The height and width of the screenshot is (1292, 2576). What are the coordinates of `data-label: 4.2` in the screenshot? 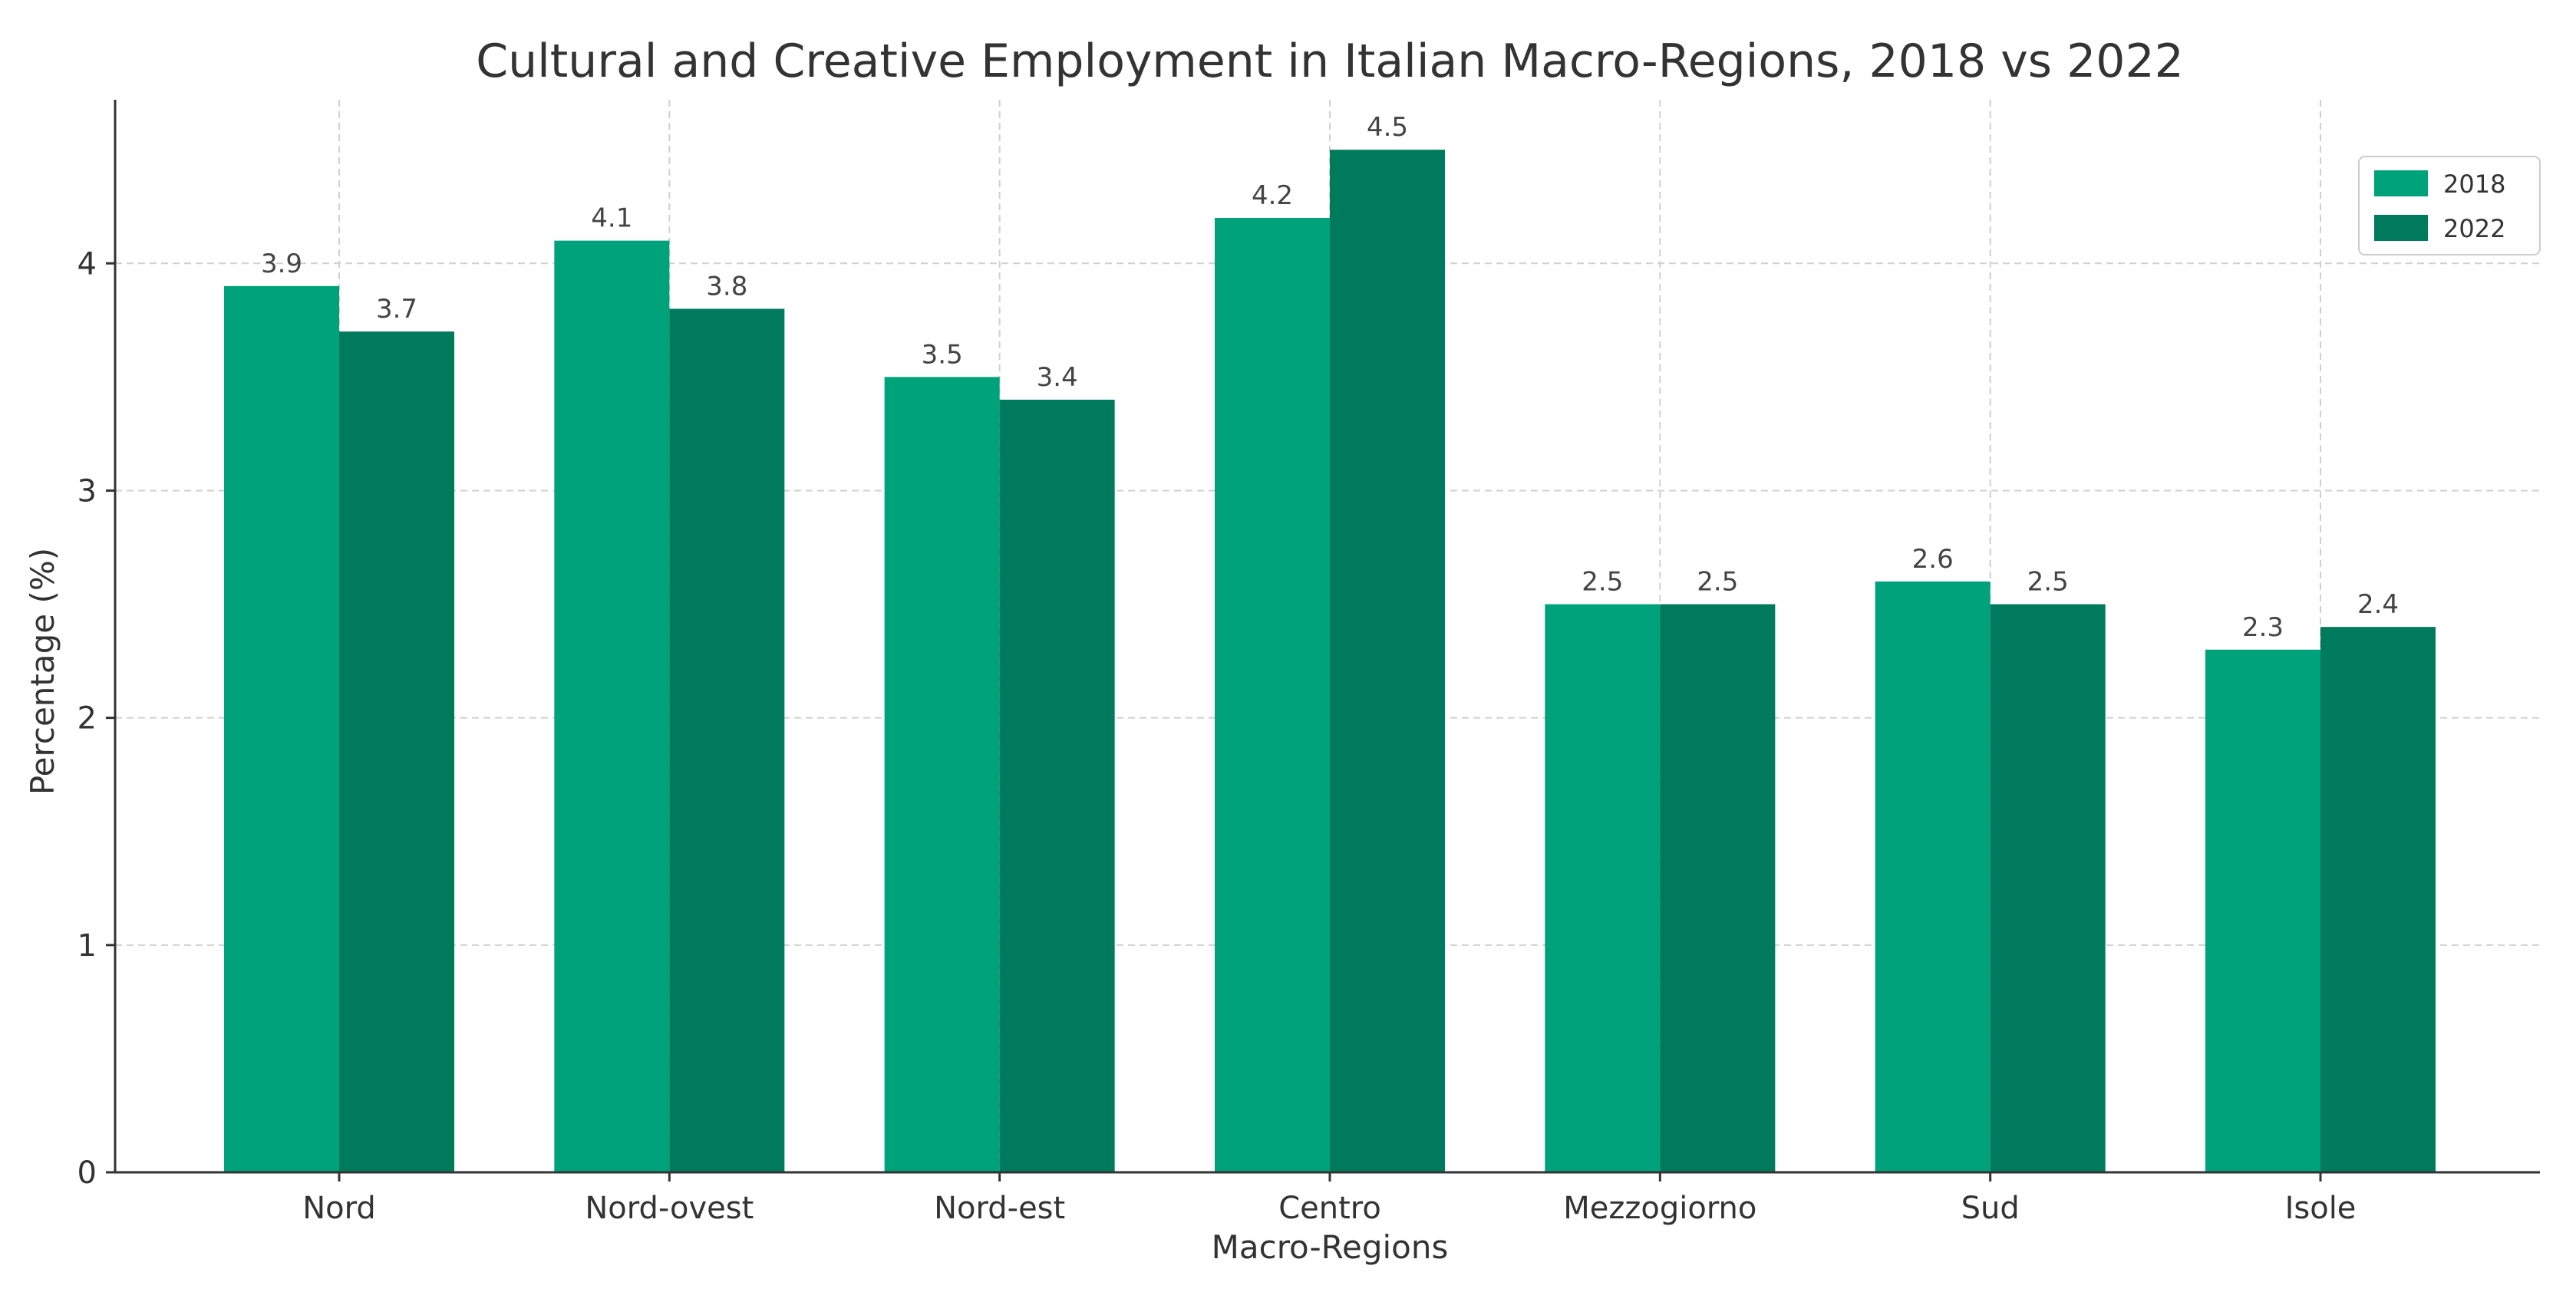 It's located at (1272, 195).